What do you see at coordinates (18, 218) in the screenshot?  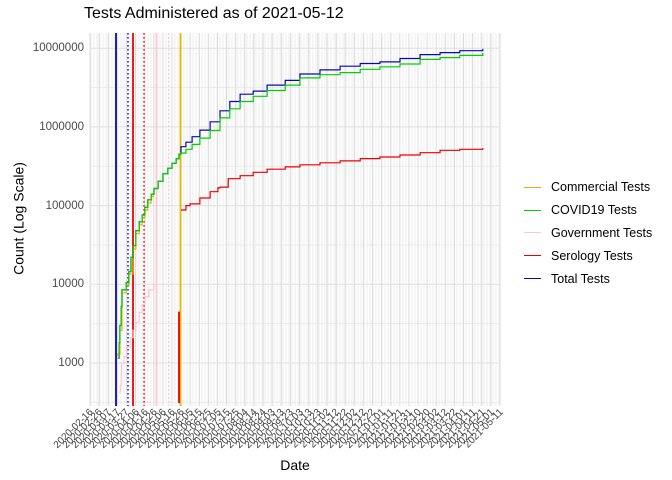 I see `y-axis-title: Count (Log Scale)` at bounding box center [18, 218].